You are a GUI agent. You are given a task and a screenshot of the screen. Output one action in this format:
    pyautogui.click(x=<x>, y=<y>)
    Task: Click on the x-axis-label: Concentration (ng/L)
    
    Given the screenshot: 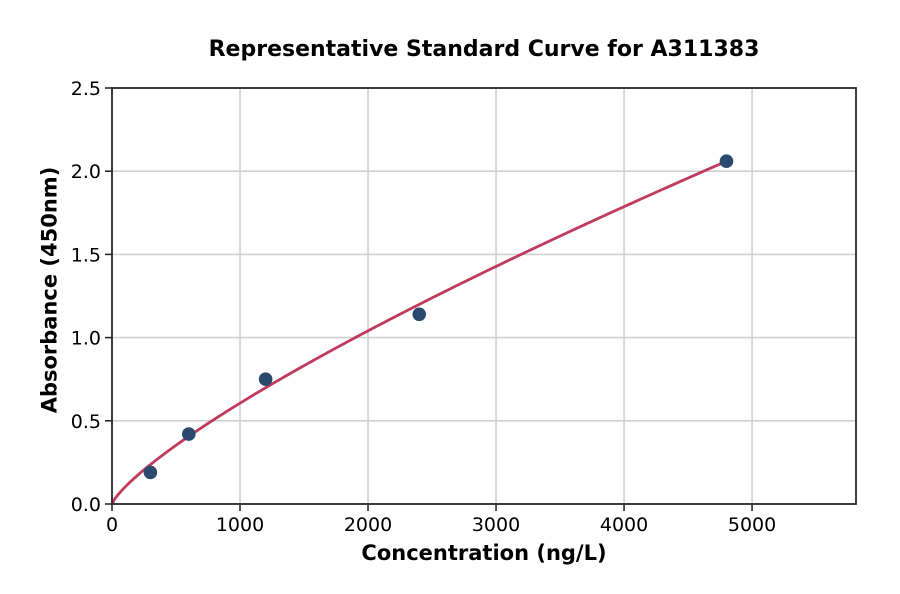 What is the action you would take?
    pyautogui.click(x=484, y=553)
    